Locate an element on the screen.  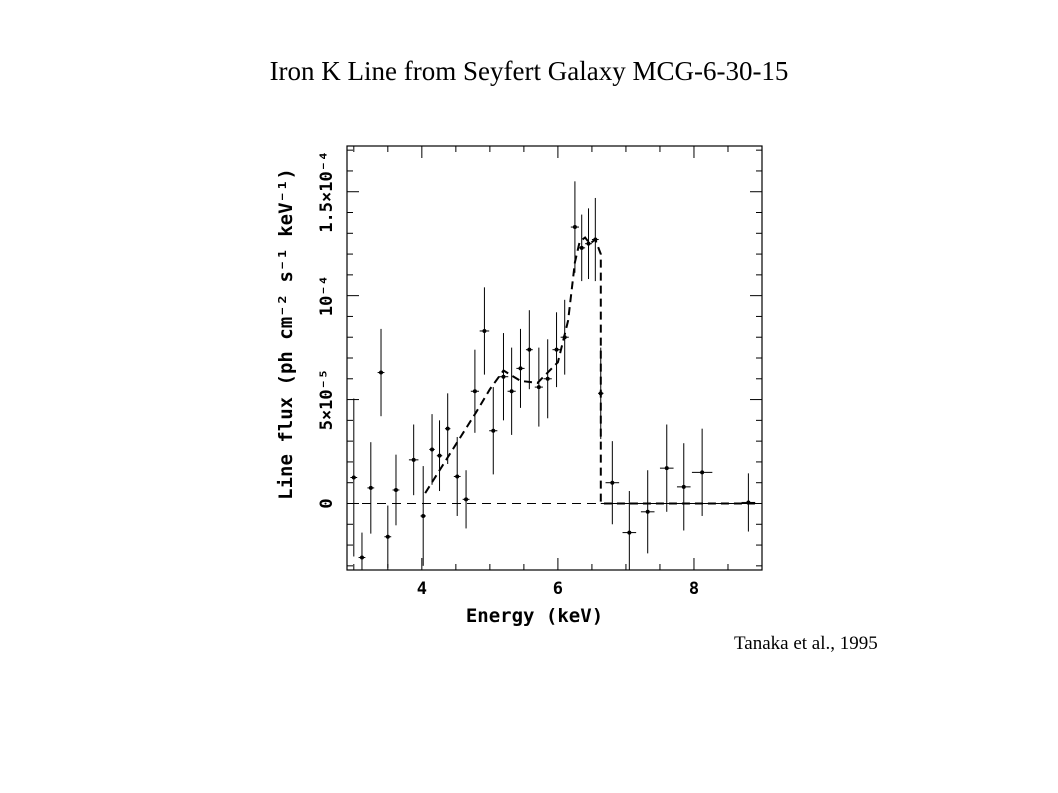
x-axis-label: Energy (keV) is located at coordinates (534, 616).